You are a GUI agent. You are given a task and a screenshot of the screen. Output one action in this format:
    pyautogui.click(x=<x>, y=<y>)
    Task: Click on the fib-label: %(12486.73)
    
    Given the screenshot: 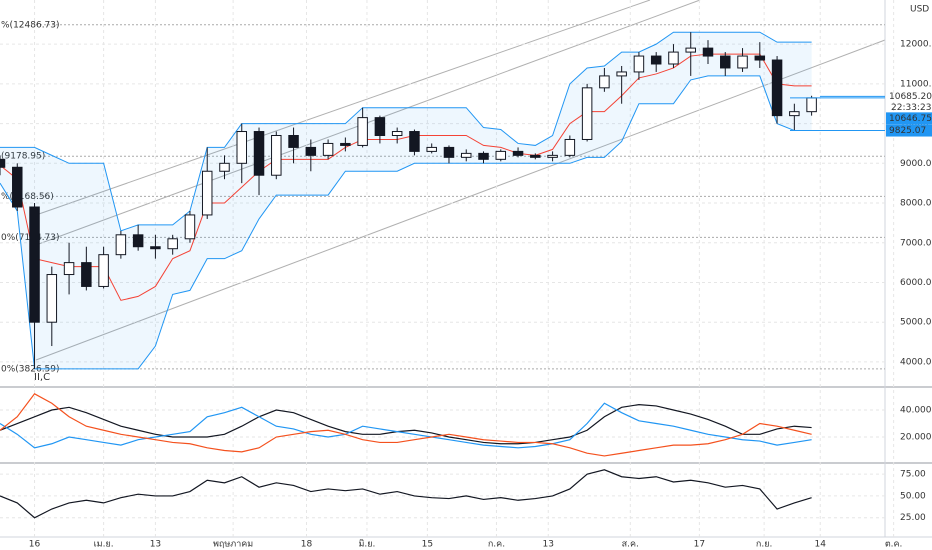 What is the action you would take?
    pyautogui.click(x=30, y=25)
    